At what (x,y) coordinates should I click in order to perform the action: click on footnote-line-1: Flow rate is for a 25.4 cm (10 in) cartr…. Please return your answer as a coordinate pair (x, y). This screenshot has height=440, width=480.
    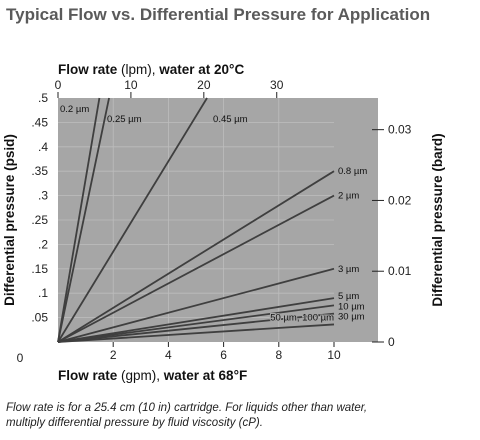
    Looking at the image, I should click on (187, 408).